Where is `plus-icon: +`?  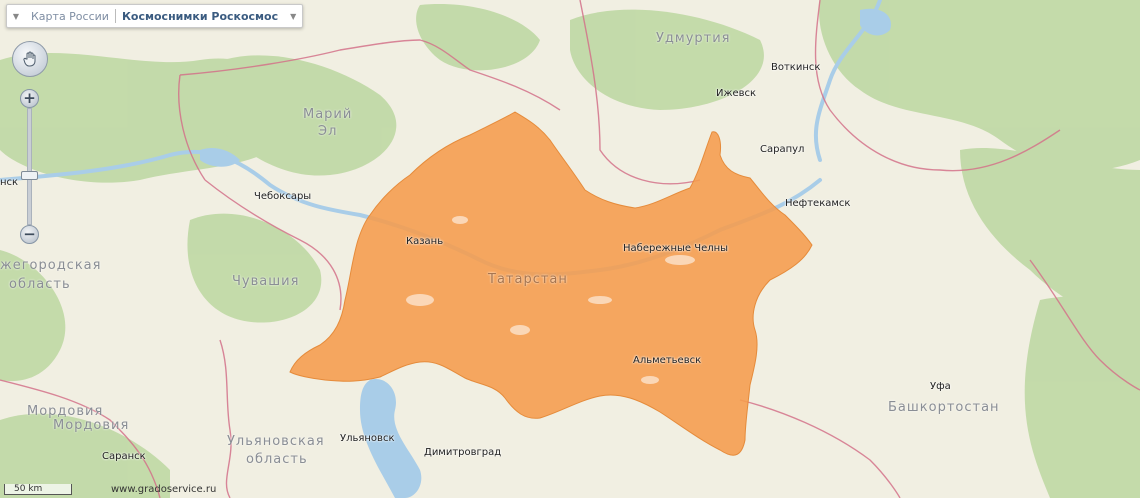 plus-icon: + is located at coordinates (29, 98).